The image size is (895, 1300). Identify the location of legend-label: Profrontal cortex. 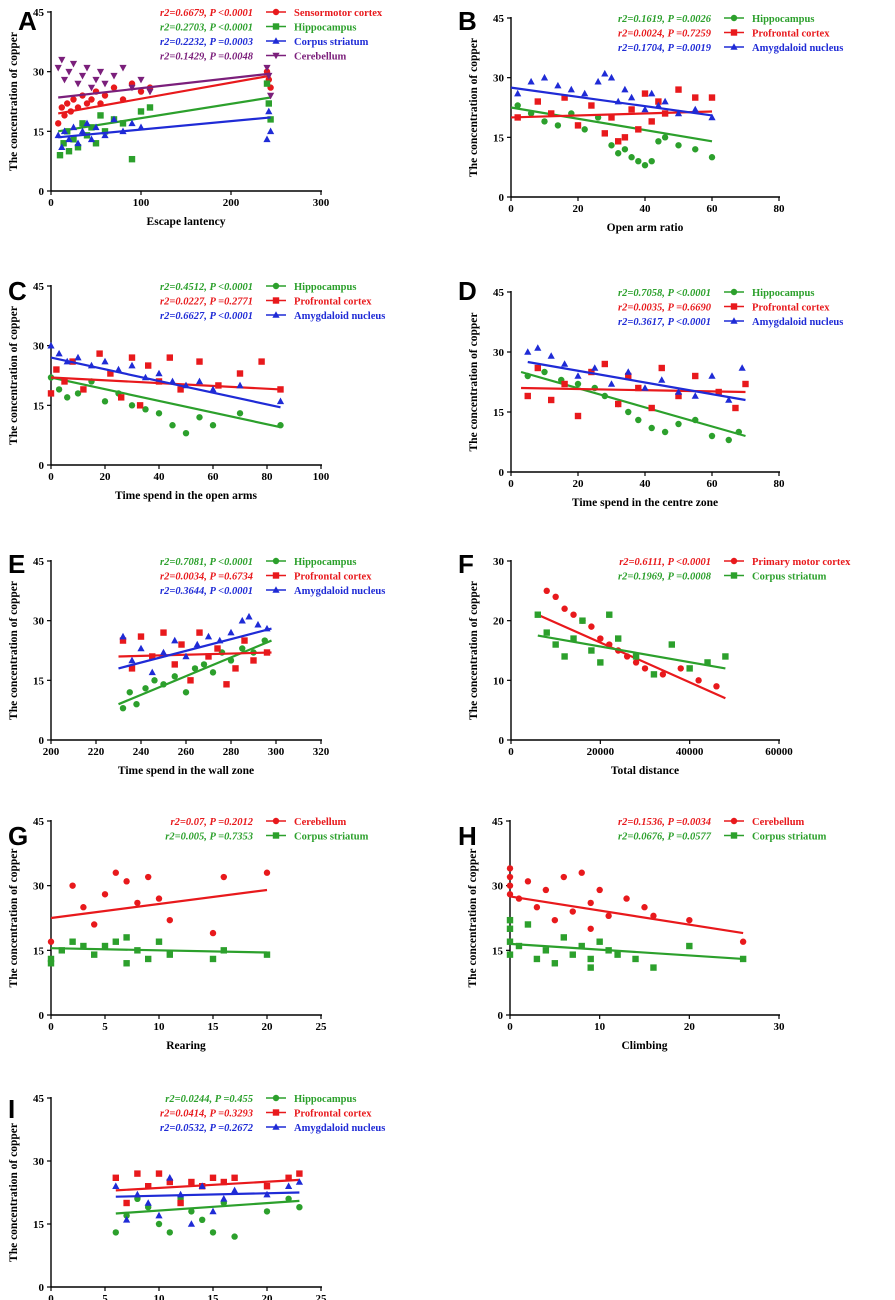
(791, 308).